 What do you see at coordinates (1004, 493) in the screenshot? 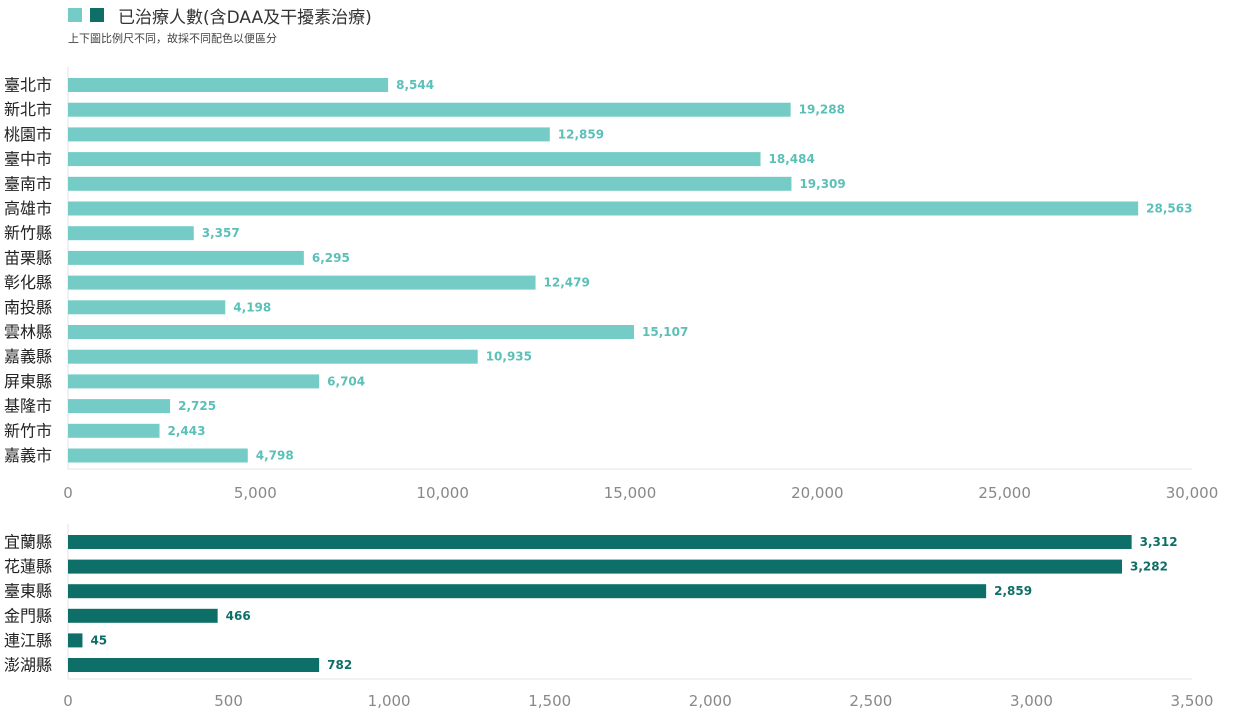
I see `x-tick-label: 25,000` at bounding box center [1004, 493].